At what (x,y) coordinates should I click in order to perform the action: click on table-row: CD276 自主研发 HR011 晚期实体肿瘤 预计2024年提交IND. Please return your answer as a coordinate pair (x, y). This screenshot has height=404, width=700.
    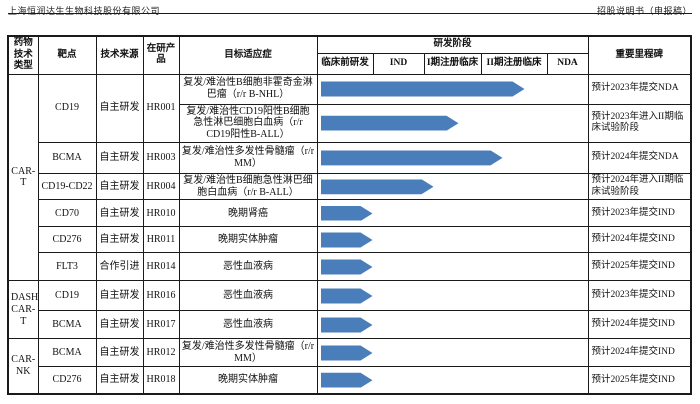
    Looking at the image, I should click on (350, 240).